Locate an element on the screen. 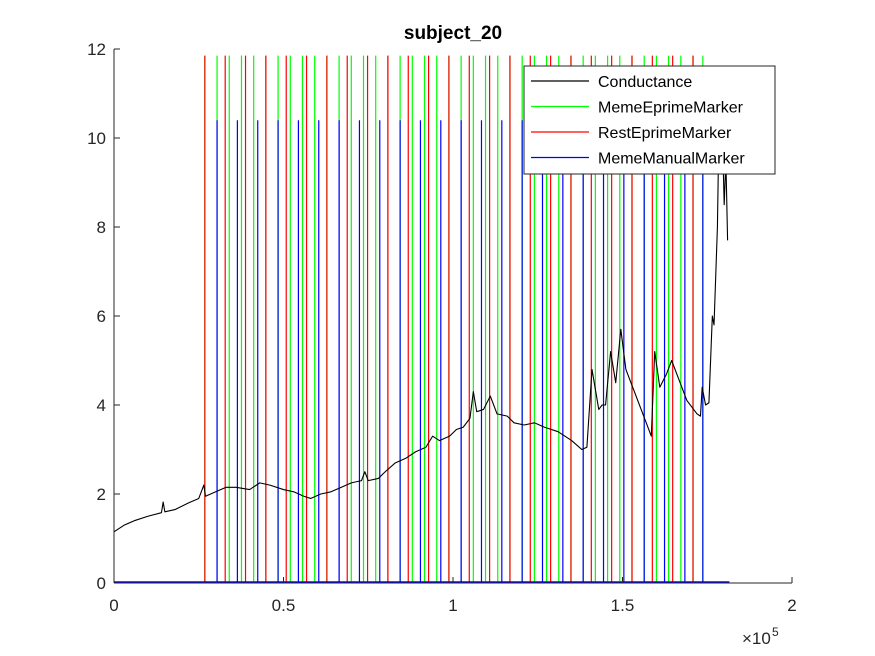 The height and width of the screenshot is (656, 875). legend-label-resteprimemarker: RestEprimeMarker is located at coordinates (665, 133).